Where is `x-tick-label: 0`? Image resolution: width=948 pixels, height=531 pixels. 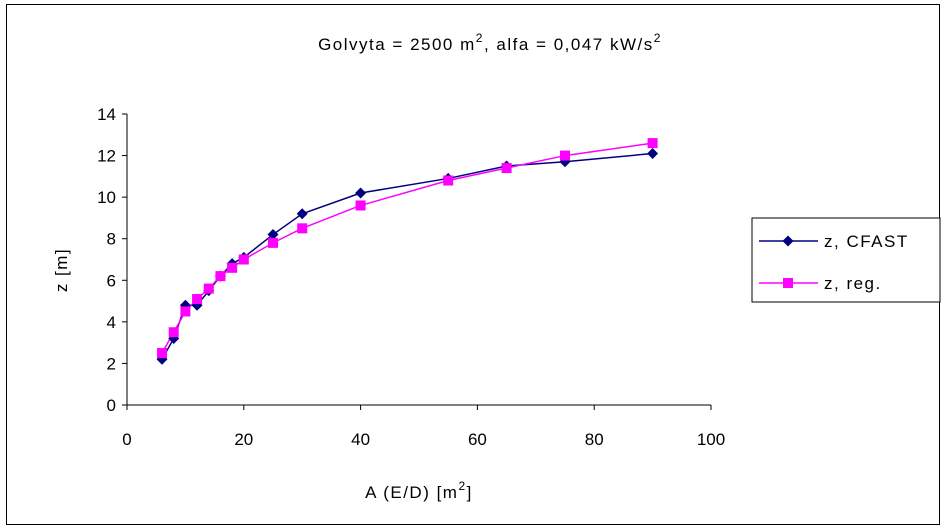
x-tick-label: 0 is located at coordinates (126, 439).